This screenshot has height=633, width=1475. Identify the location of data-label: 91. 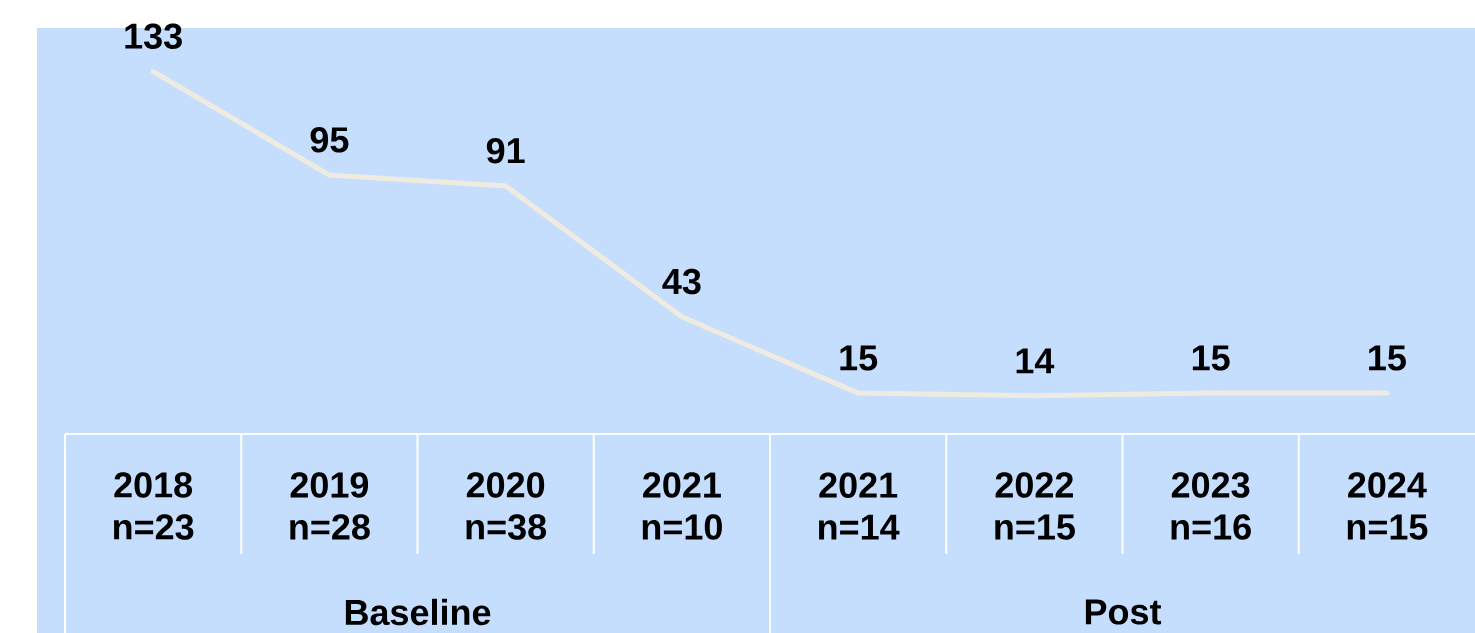
(505, 150).